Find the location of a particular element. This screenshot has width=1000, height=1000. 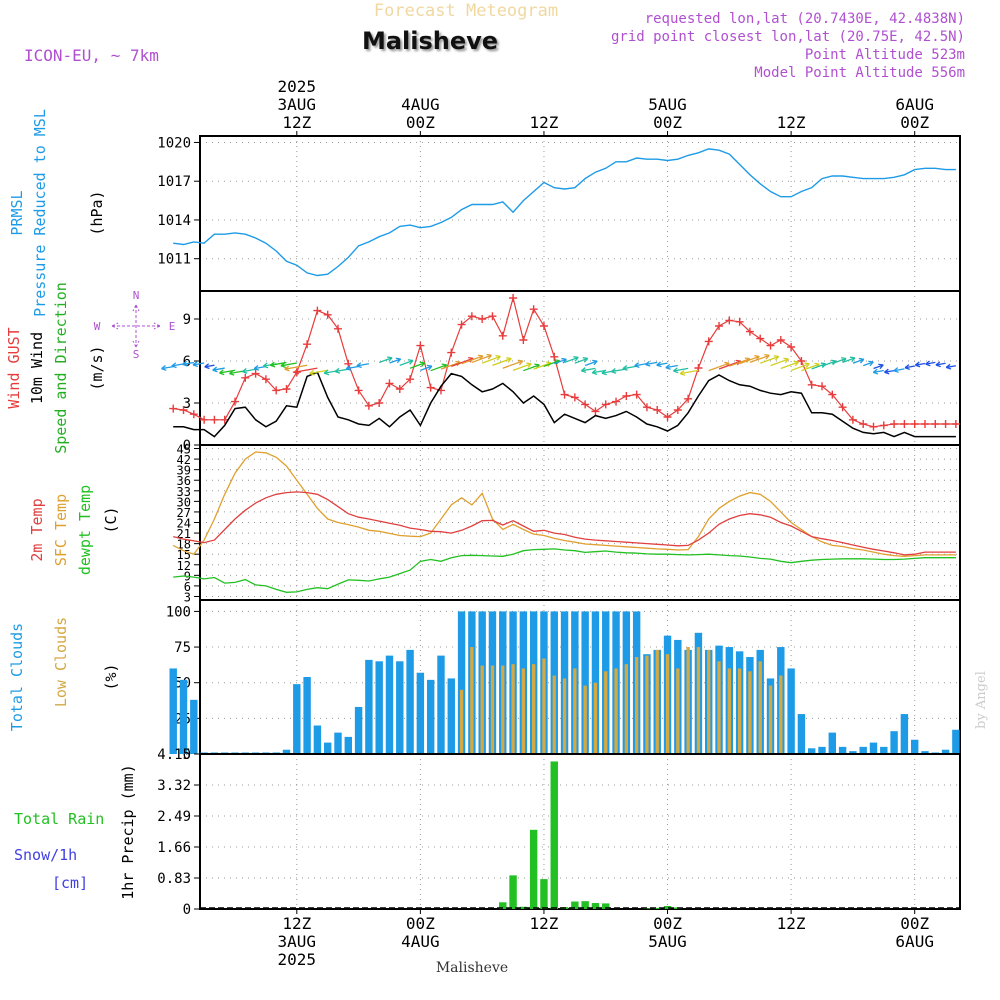

y-tick-label: 3 is located at coordinates (187, 404).